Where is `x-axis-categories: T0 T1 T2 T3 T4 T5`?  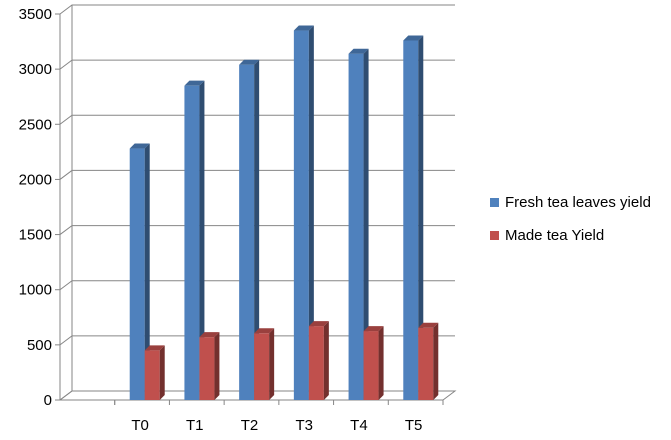
x-axis-categories: T0 T1 T2 T3 T4 T5 is located at coordinates (276, 425).